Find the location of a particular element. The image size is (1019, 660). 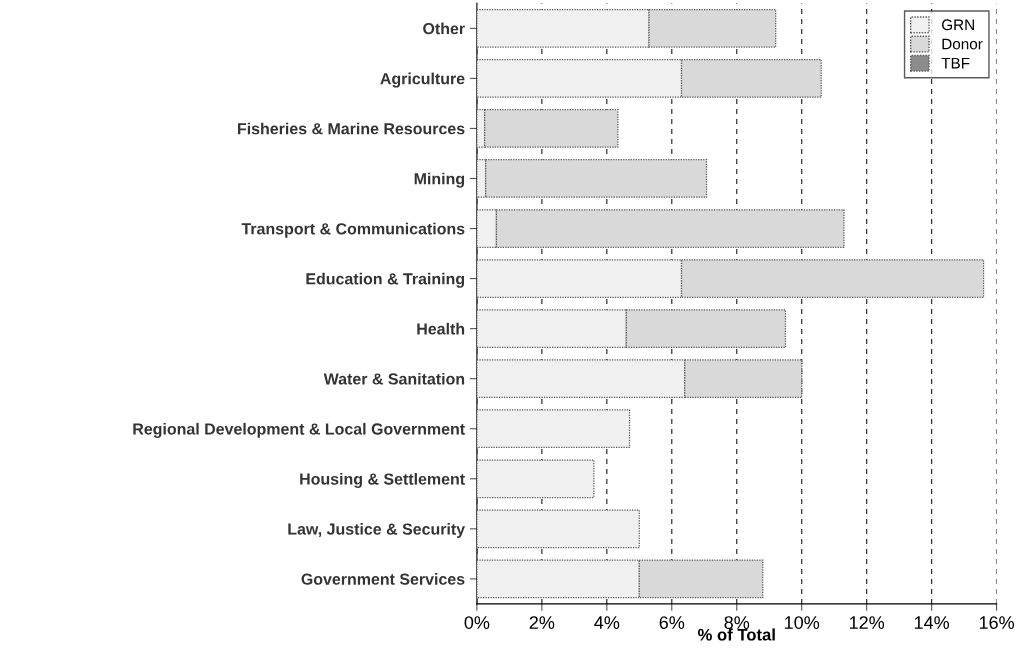

y-tick-label: Water & Sanitation is located at coordinates (394, 378).